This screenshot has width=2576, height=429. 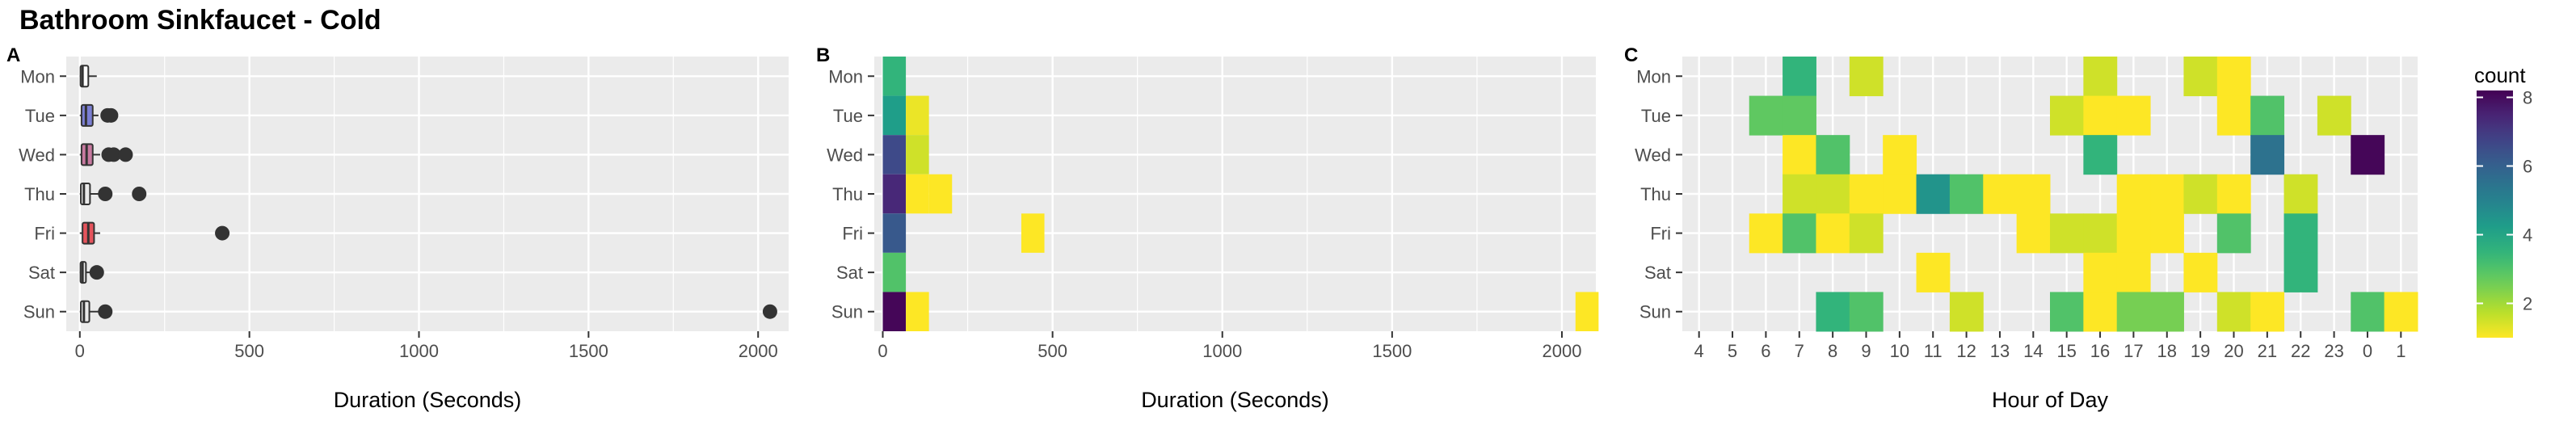 What do you see at coordinates (849, 273) in the screenshot?
I see `panel-B-day-label-sat: Sat` at bounding box center [849, 273].